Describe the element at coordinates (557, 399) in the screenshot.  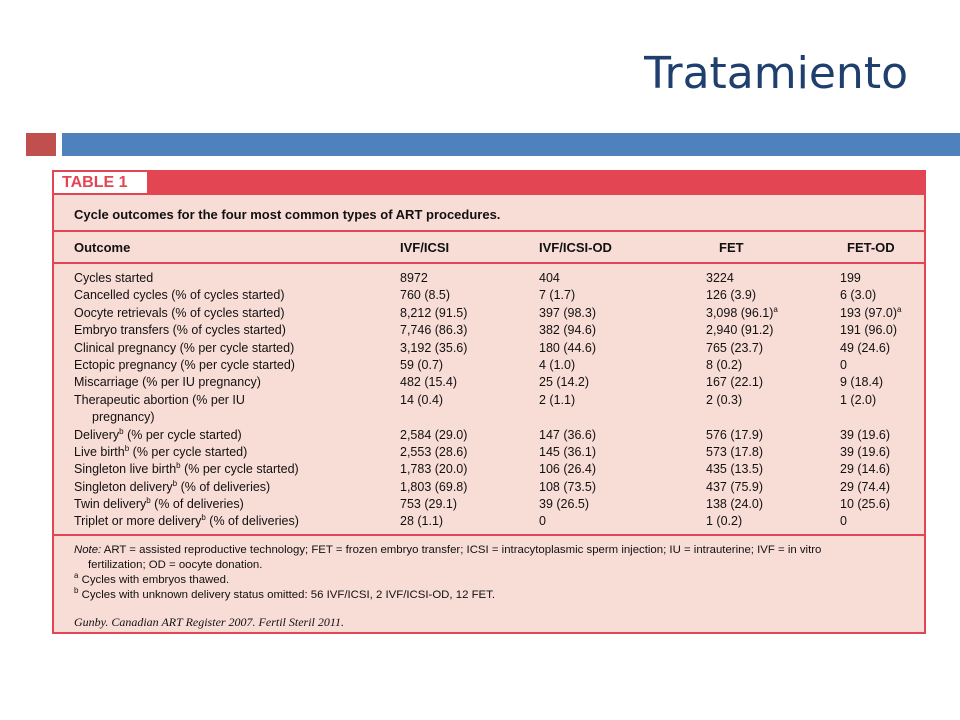
I see `row-value: 2 (1.1)` at that location.